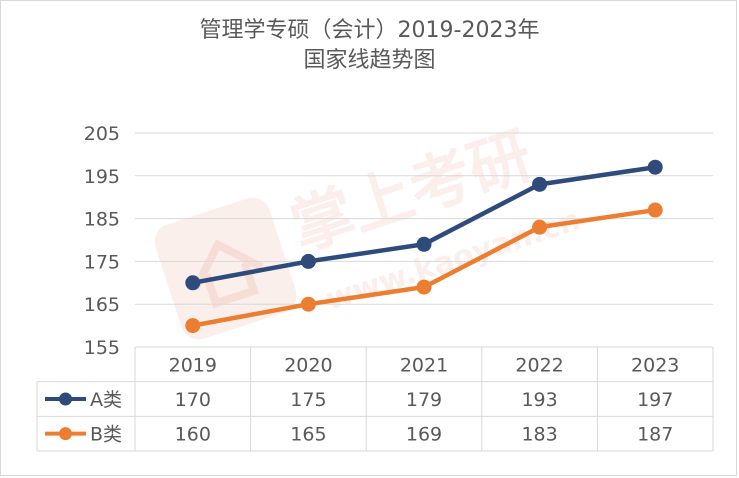 The height and width of the screenshot is (478, 739). Describe the element at coordinates (539, 365) in the screenshot. I see `x-category-label: 2022` at that location.